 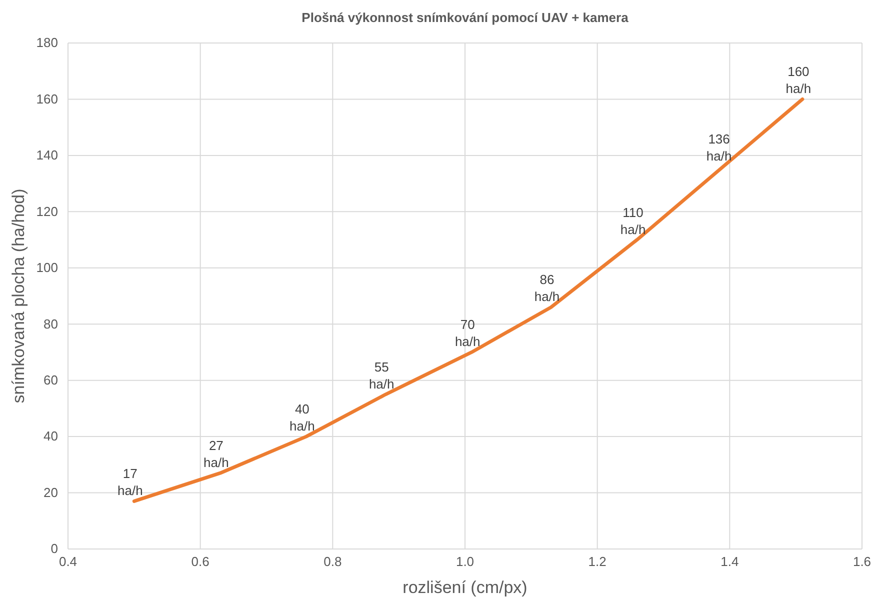 What do you see at coordinates (466, 17) in the screenshot?
I see `chart-title: Plošná výkonnost snímkování pomocí UAV + kamera` at bounding box center [466, 17].